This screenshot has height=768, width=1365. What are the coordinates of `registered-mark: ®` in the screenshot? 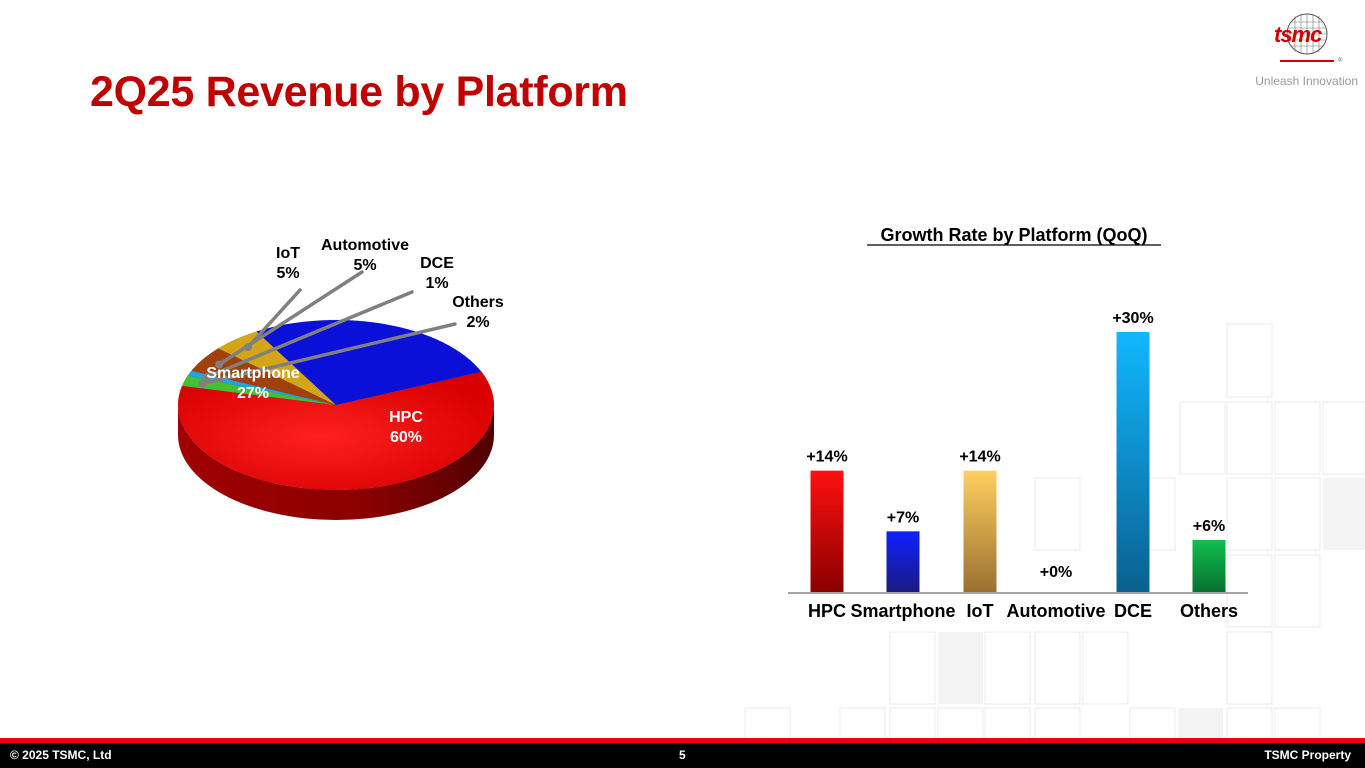 It's located at (1340, 61).